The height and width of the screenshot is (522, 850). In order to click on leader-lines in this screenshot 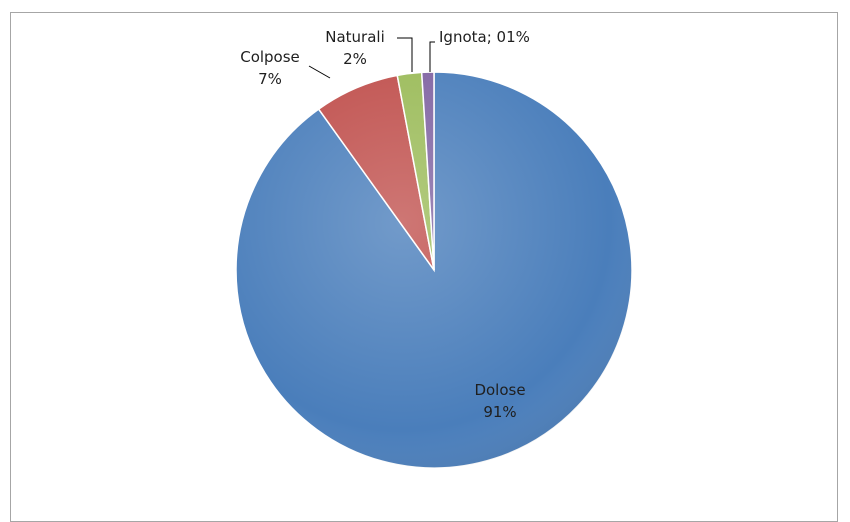, I will do `click(371, 58)`.